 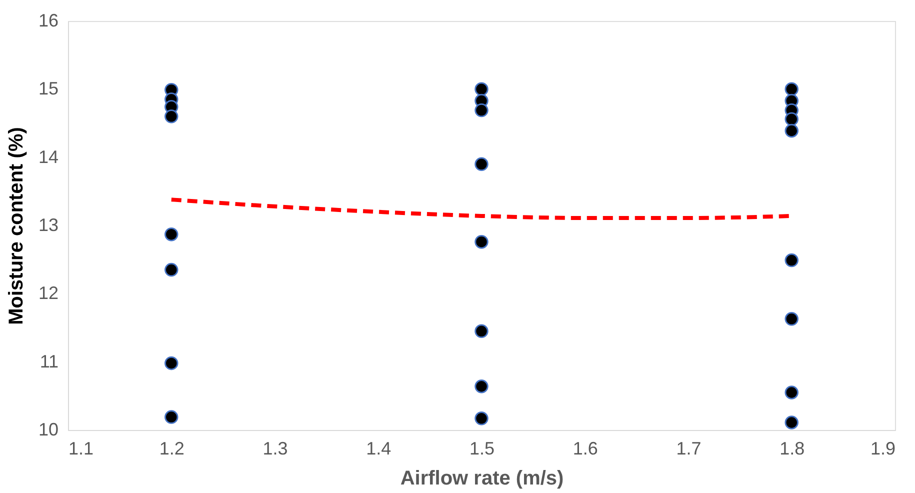 I want to click on x-tick-label: 1.2, so click(x=171, y=448).